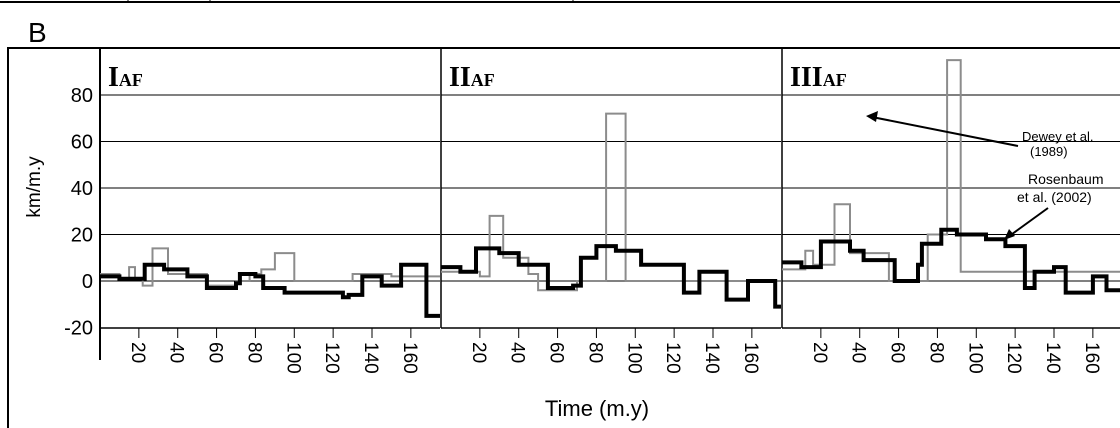 Image resolution: width=1120 pixels, height=428 pixels. What do you see at coordinates (78, 212) in the screenshot?
I see `y-tick-labels: 80 60 40 20 0 -20` at bounding box center [78, 212].